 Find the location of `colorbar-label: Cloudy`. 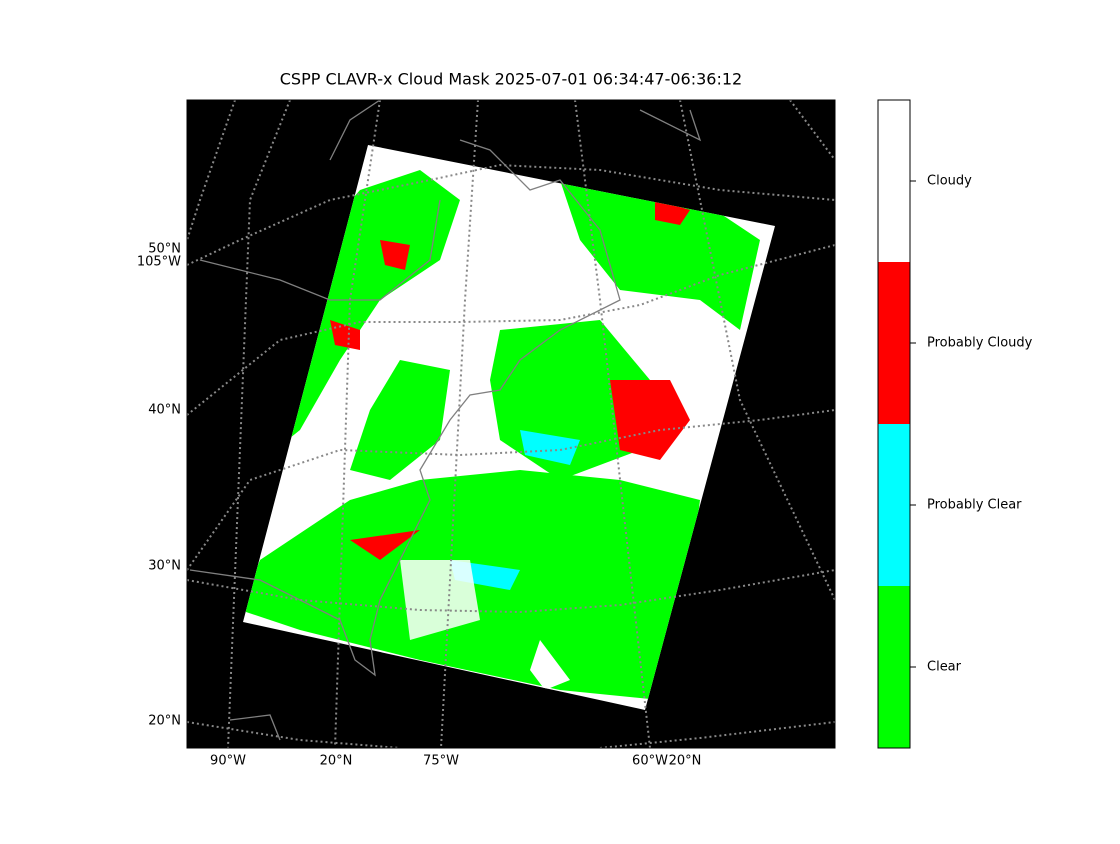

colorbar-label: Cloudy is located at coordinates (949, 181).